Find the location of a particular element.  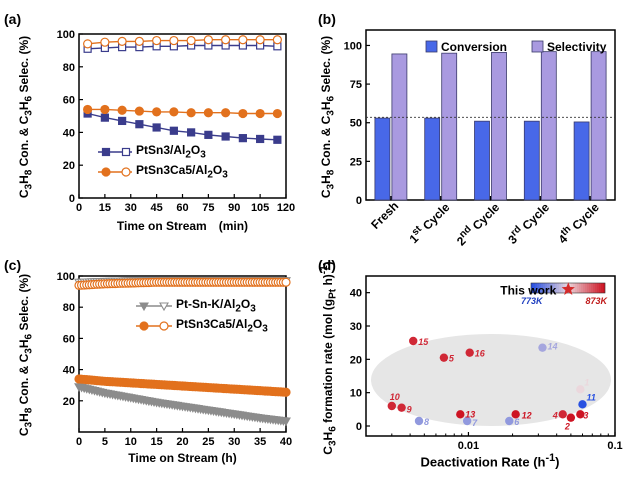

legend-label-selectivity: Selectivity is located at coordinates (577, 47).